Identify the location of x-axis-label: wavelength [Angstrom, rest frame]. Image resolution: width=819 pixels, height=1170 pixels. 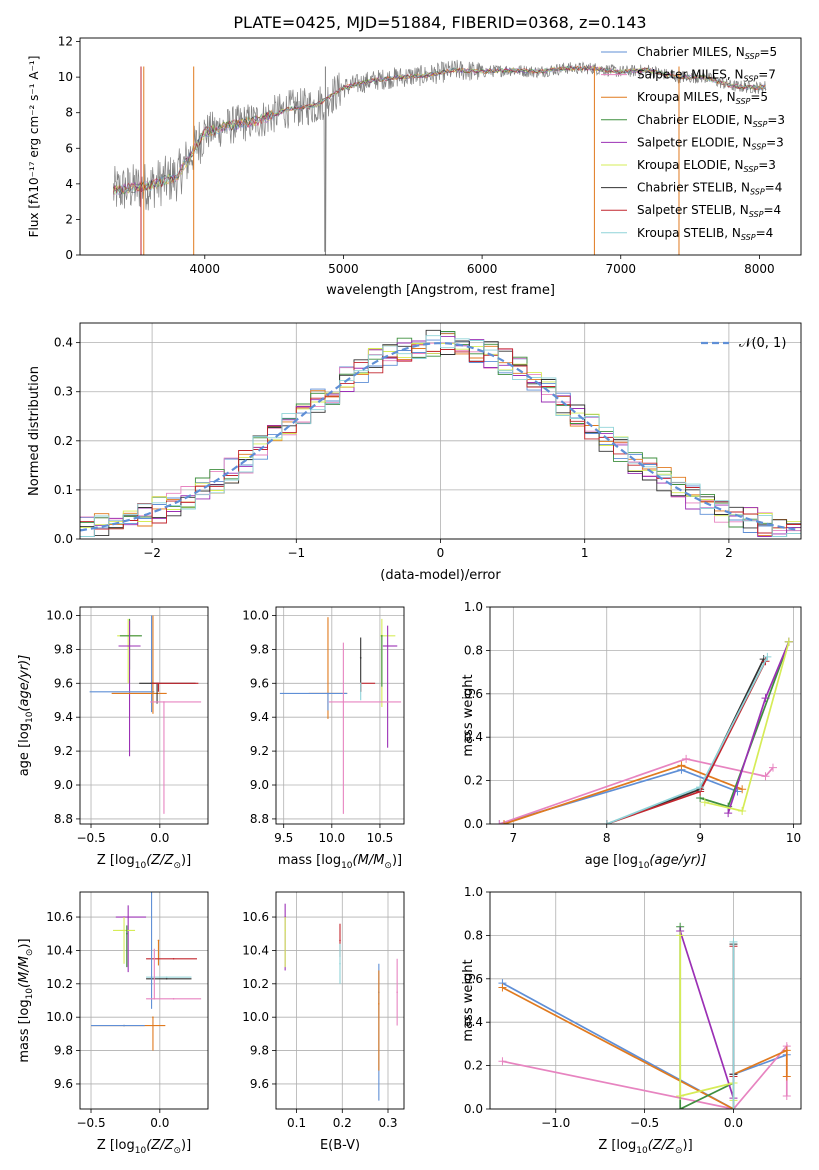
(440, 290).